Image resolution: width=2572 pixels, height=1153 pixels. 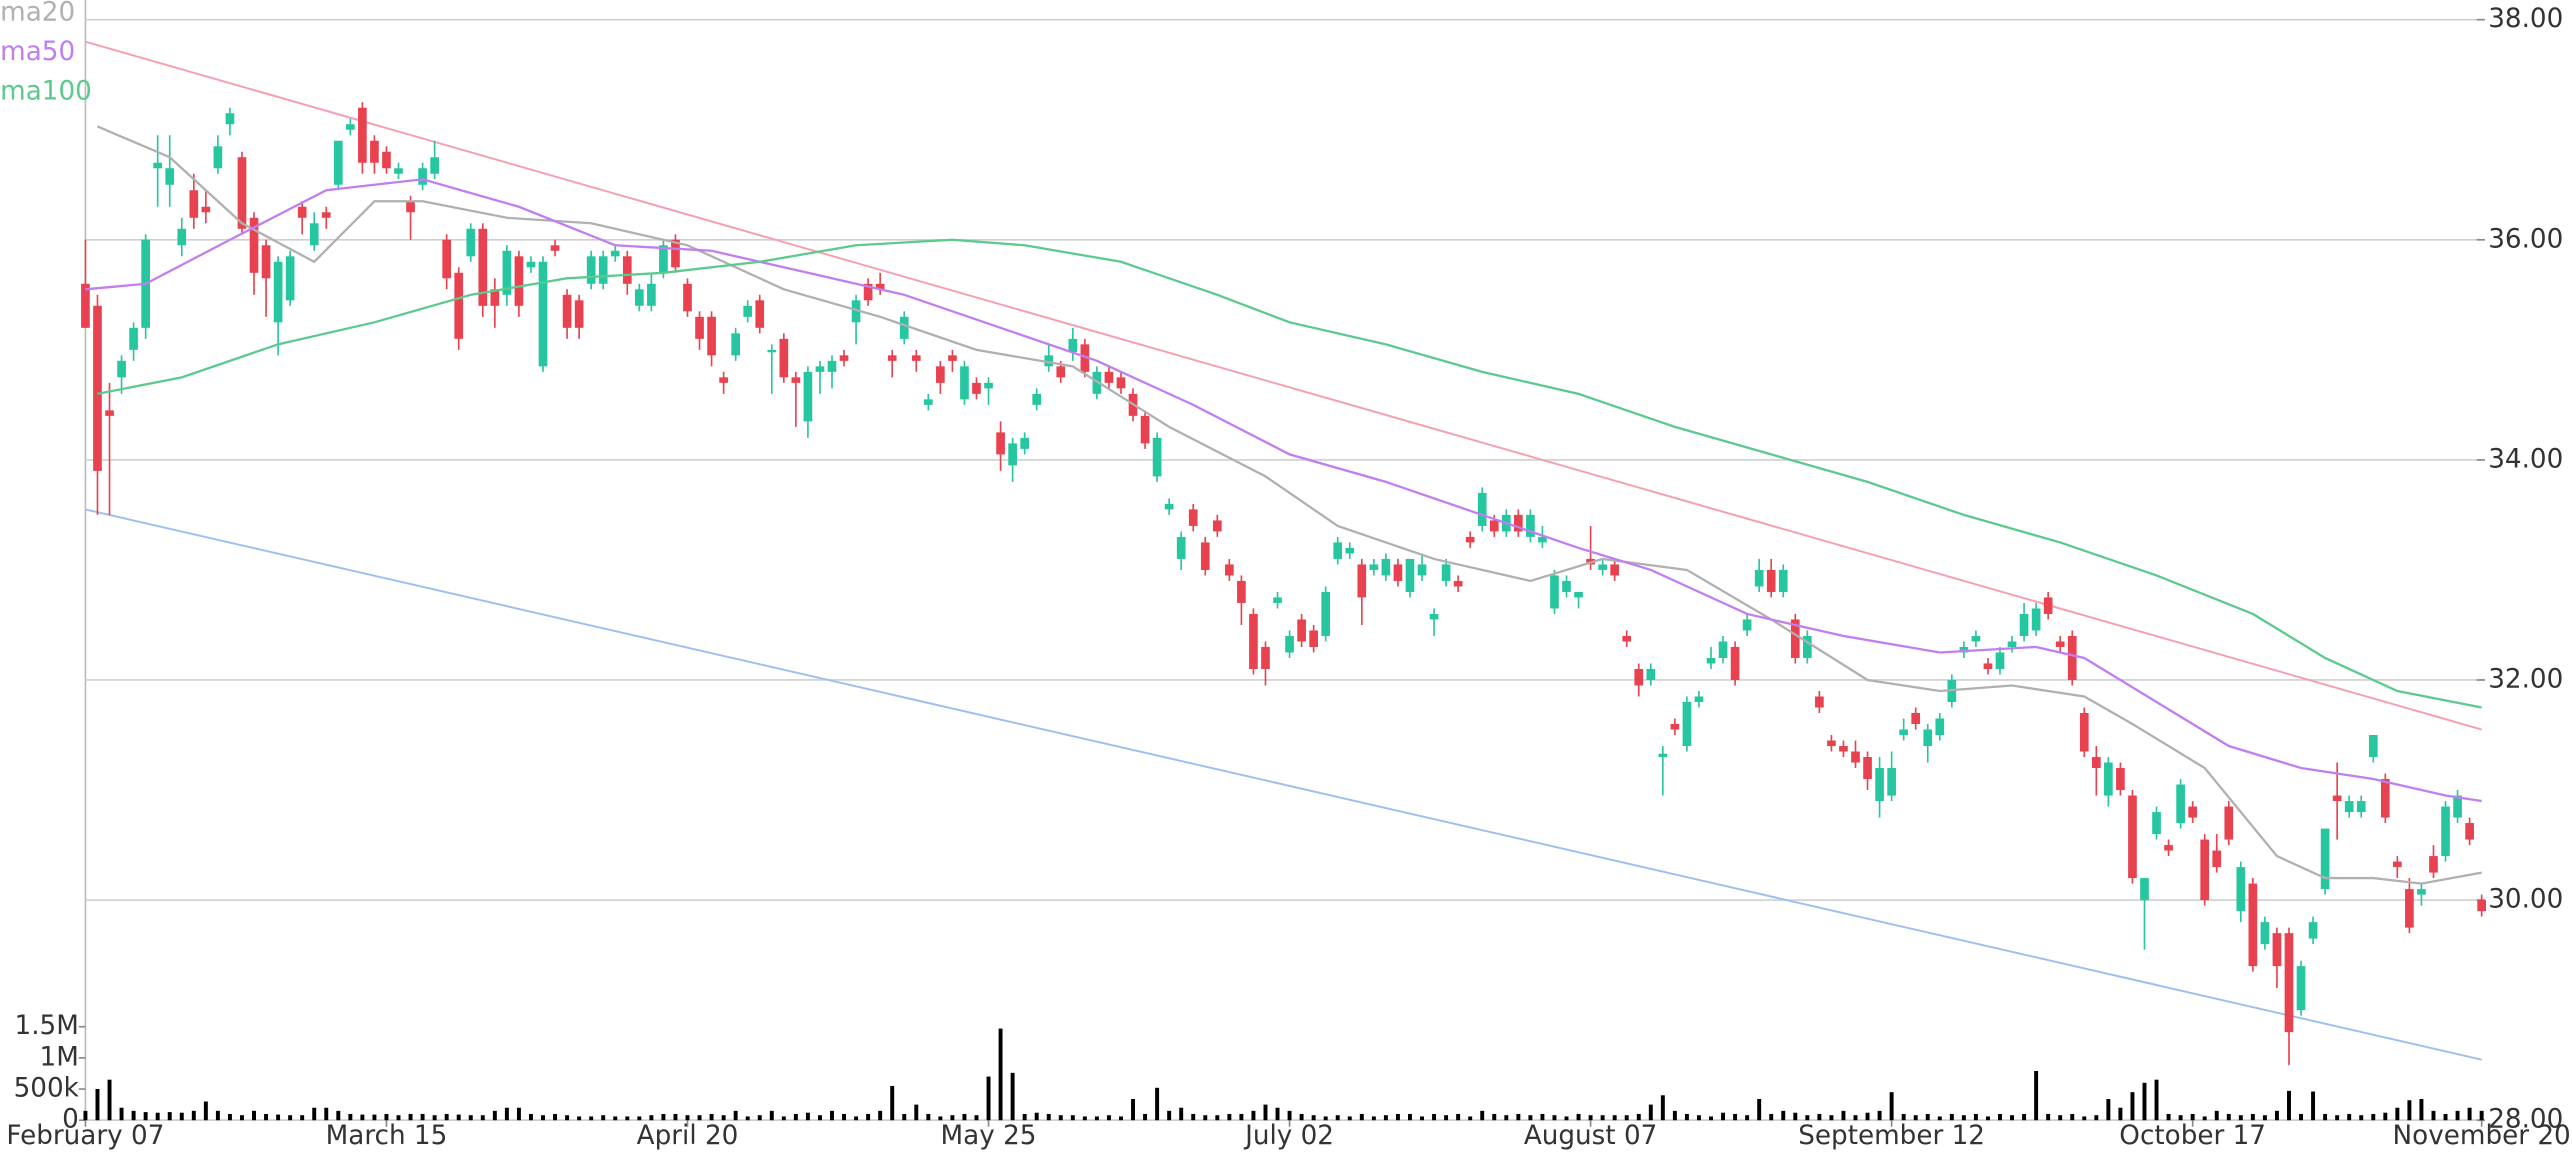 What do you see at coordinates (2525, 459) in the screenshot?
I see `y-tick-label: 34.00` at bounding box center [2525, 459].